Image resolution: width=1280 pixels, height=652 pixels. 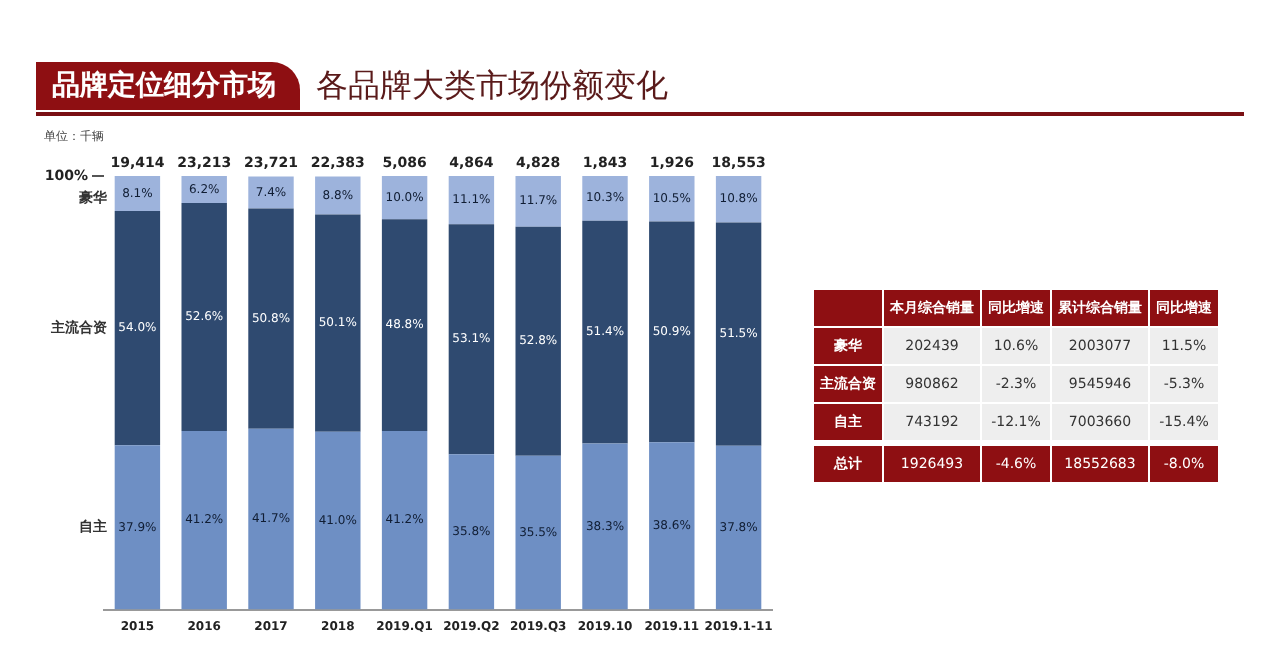 What do you see at coordinates (168, 86) in the screenshot?
I see `chart-subtitle: 品牌定位细分市场` at bounding box center [168, 86].